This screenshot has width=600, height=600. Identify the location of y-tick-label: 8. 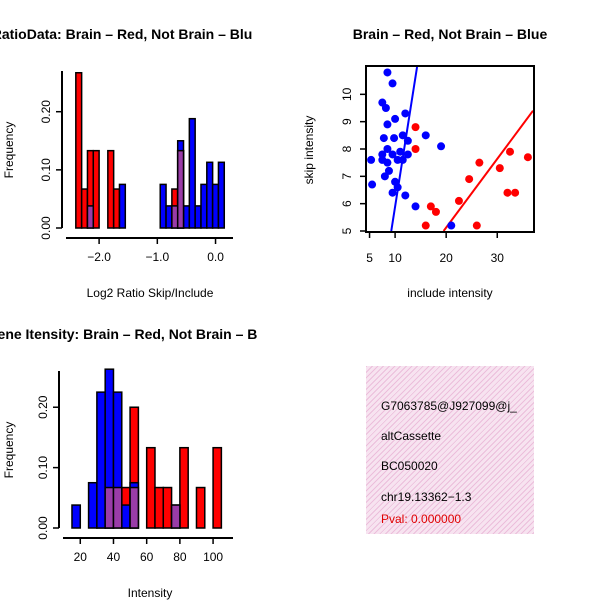
(347, 148).